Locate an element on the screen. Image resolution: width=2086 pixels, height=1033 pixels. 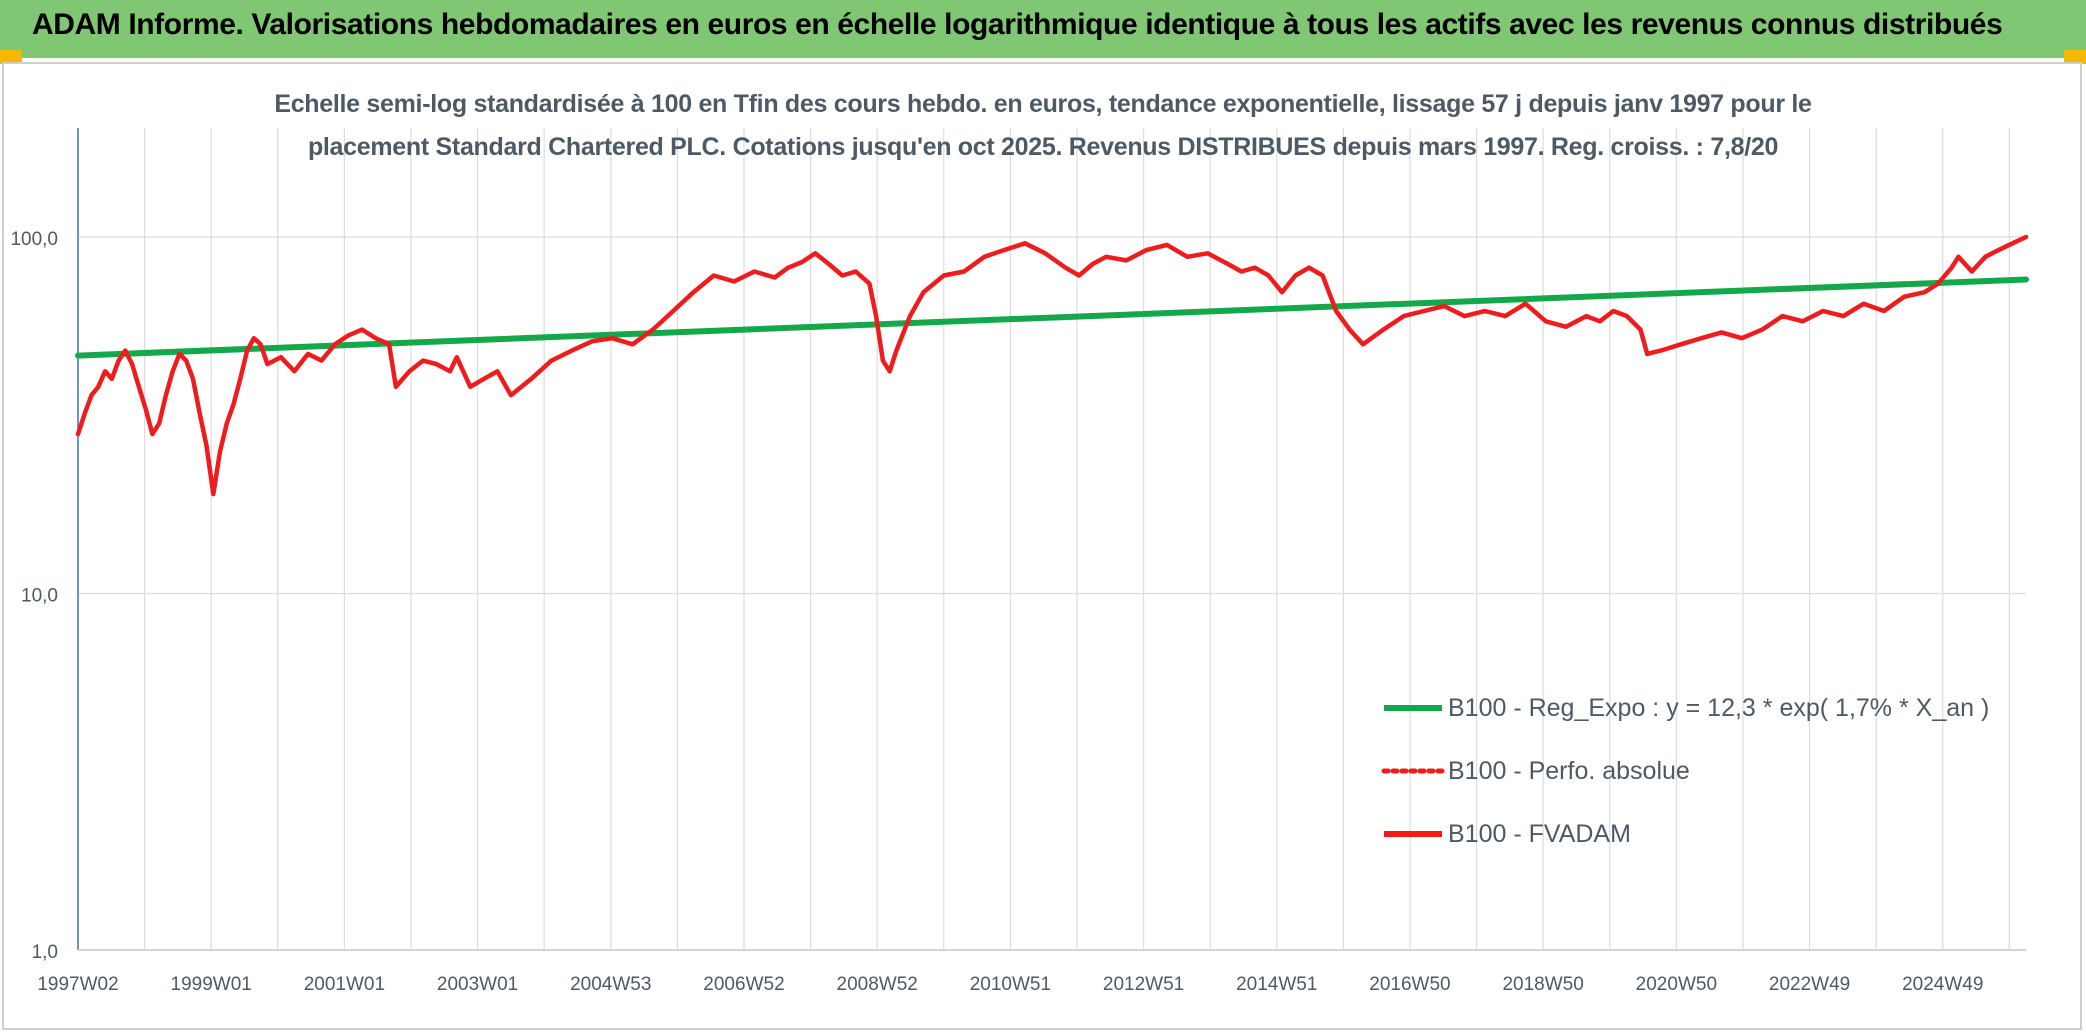
y-tick-label: 1,0 is located at coordinates (45, 952).